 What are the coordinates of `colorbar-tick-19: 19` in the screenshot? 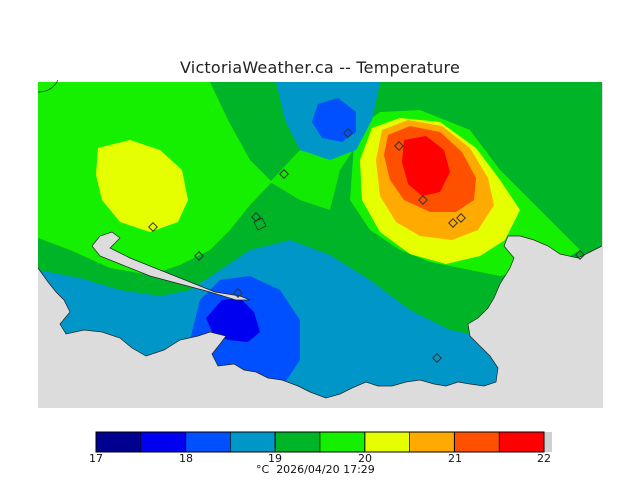 It's located at (275, 458).